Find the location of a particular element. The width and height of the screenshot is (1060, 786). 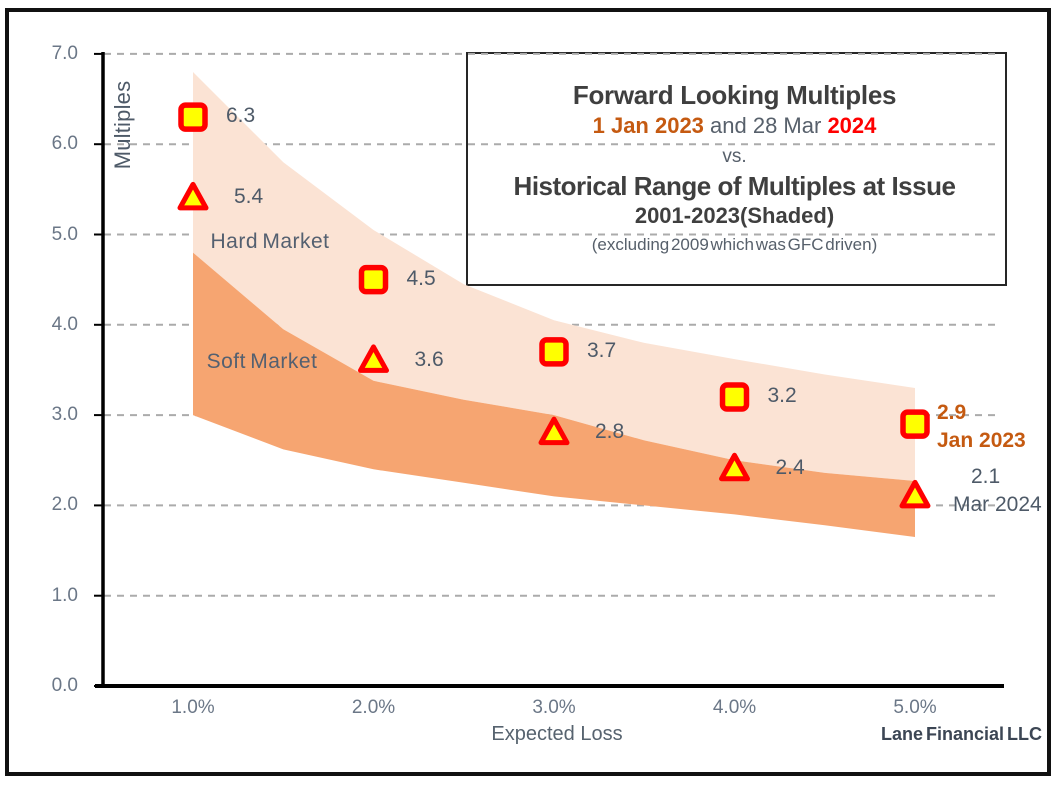

point-value-label: 3.7 is located at coordinates (602, 350).